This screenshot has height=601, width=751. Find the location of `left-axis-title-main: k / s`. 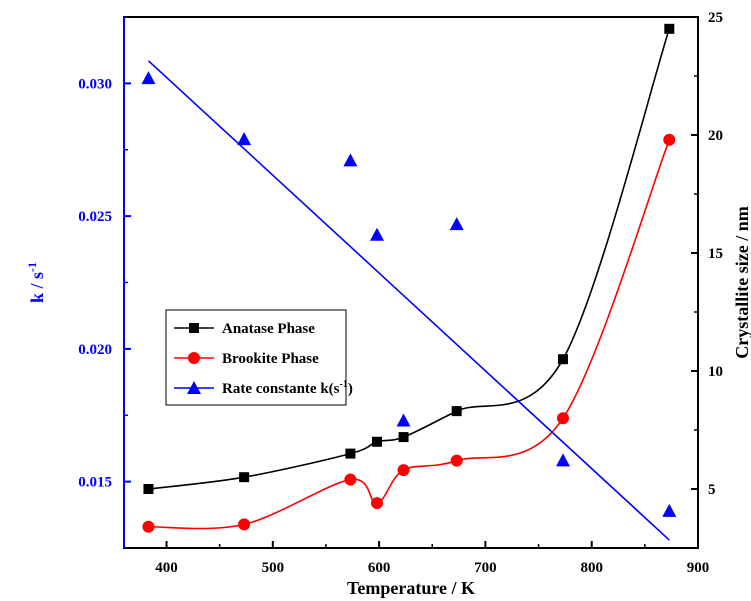

left-axis-title-main: k / s is located at coordinates (37, 287).